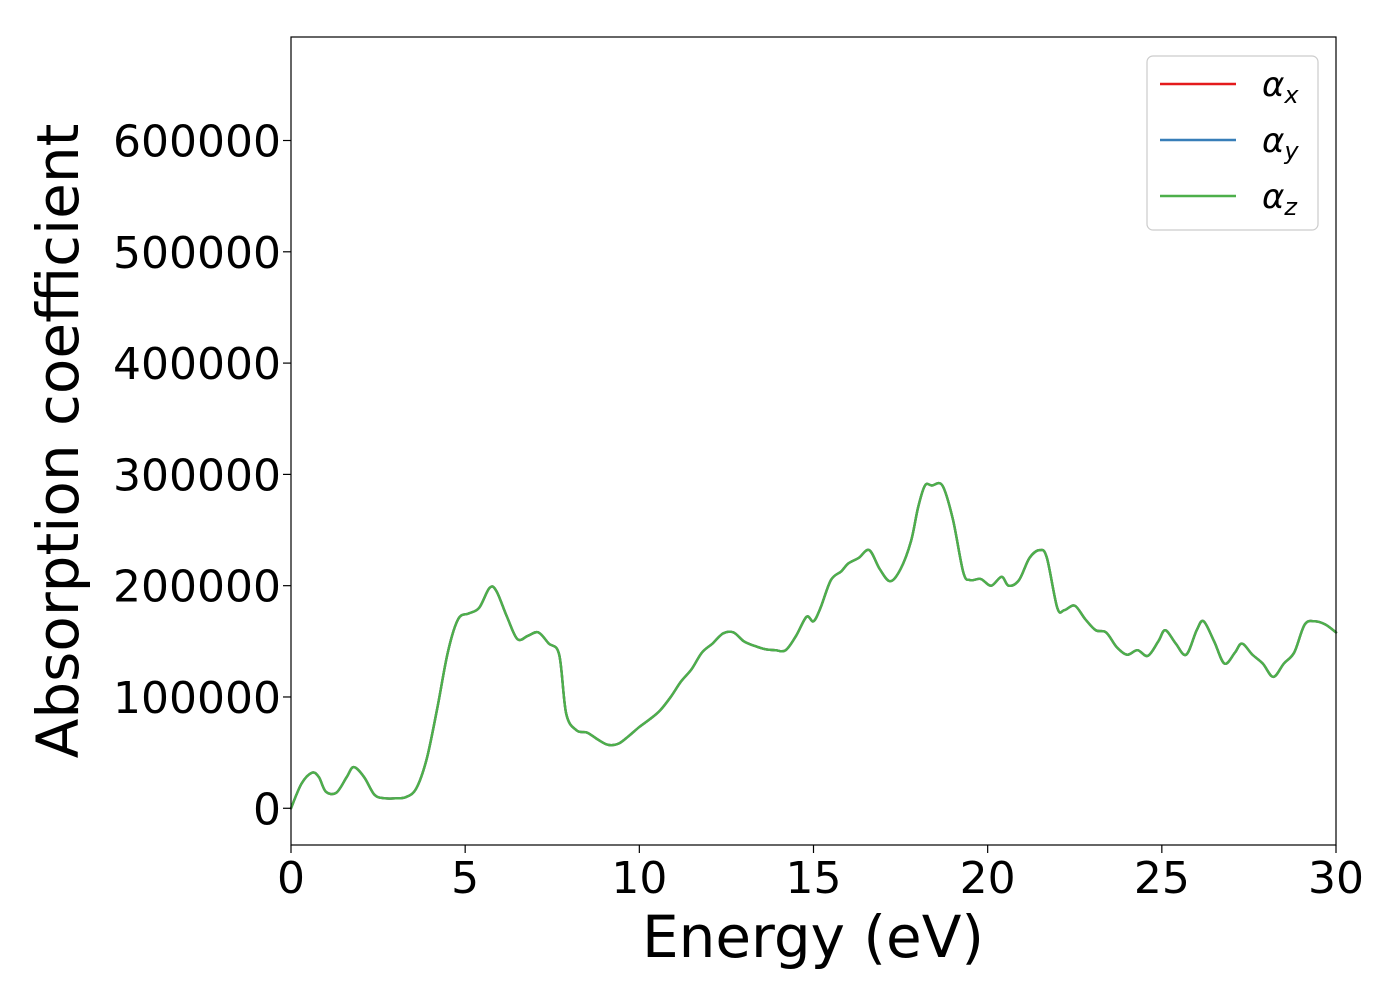 This screenshot has width=1400, height=1000. I want to click on x-tick-label: 10, so click(639, 878).